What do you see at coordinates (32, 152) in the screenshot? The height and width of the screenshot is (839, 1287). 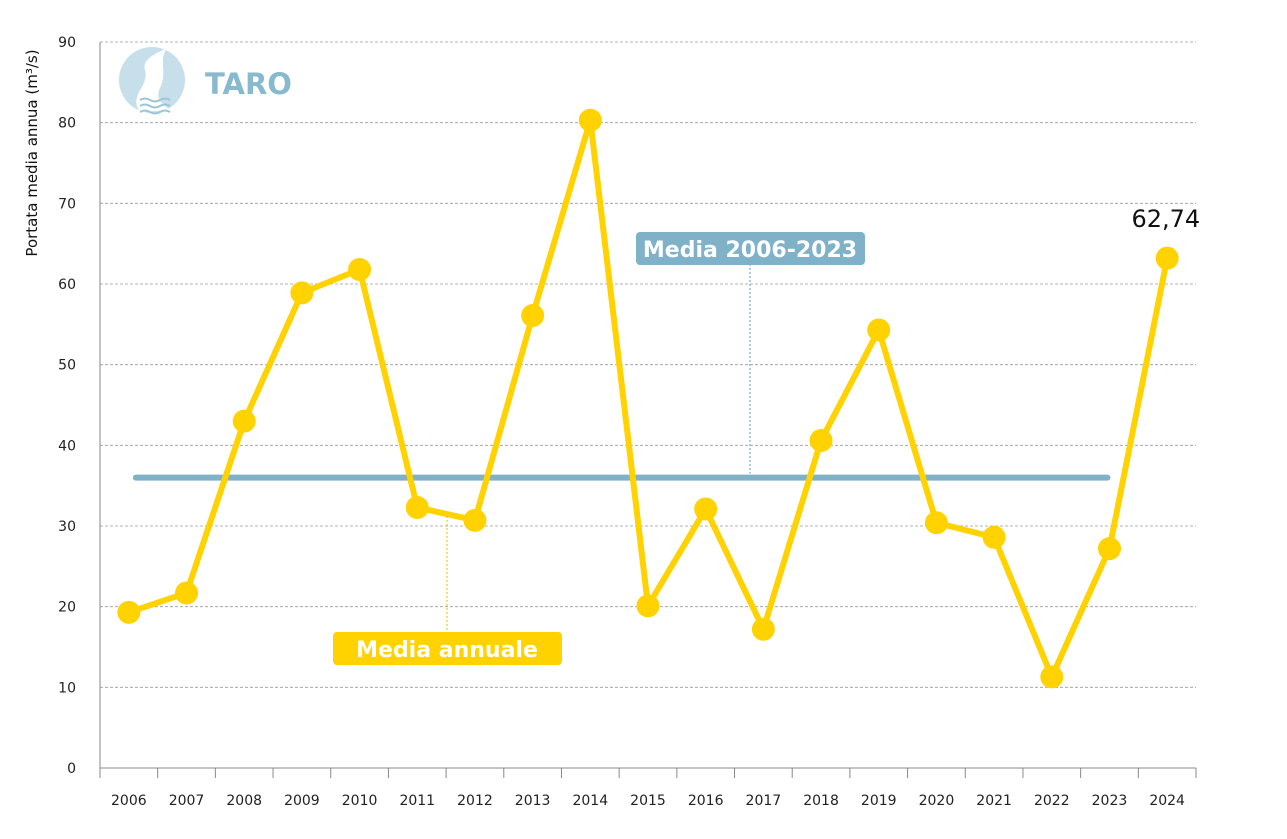 I see `y-axis-label: Portata media annua (m³/s)` at bounding box center [32, 152].